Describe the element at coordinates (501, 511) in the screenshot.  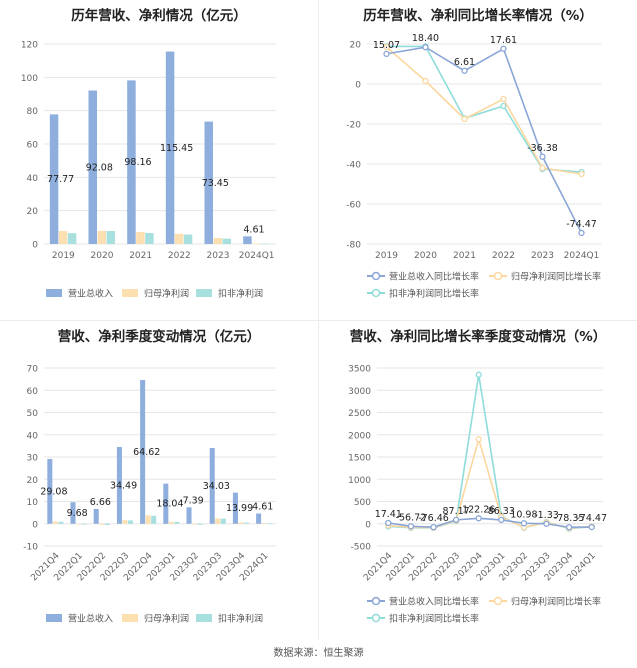
I see `data-label: 86.33` at that location.